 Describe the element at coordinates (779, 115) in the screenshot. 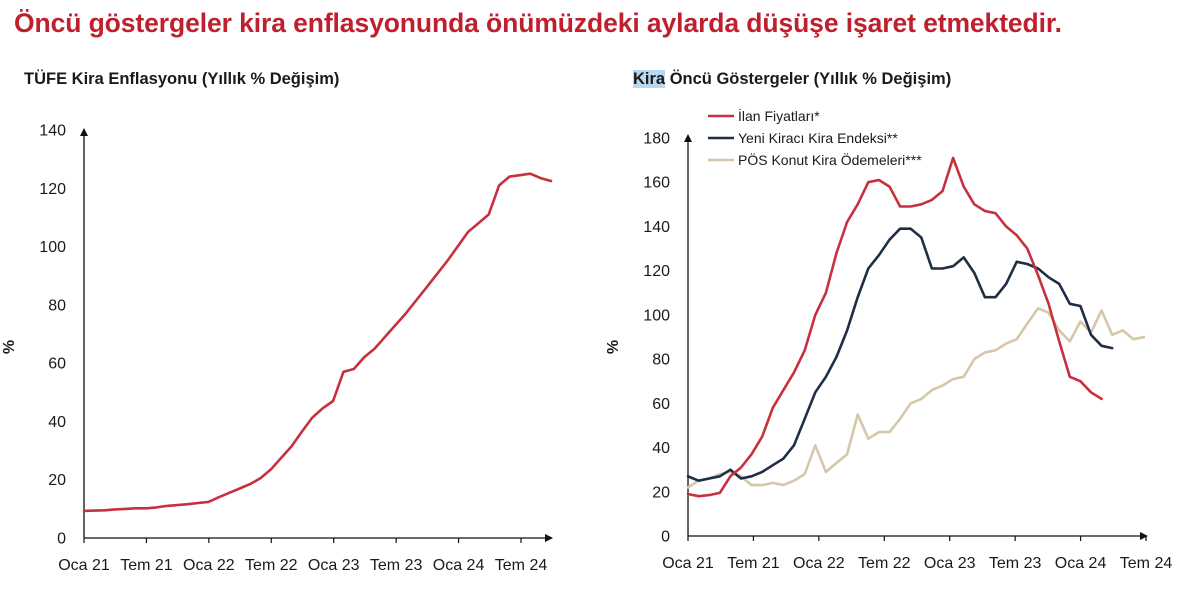

I see `right-legend-label: İlan Fiyatları*` at that location.